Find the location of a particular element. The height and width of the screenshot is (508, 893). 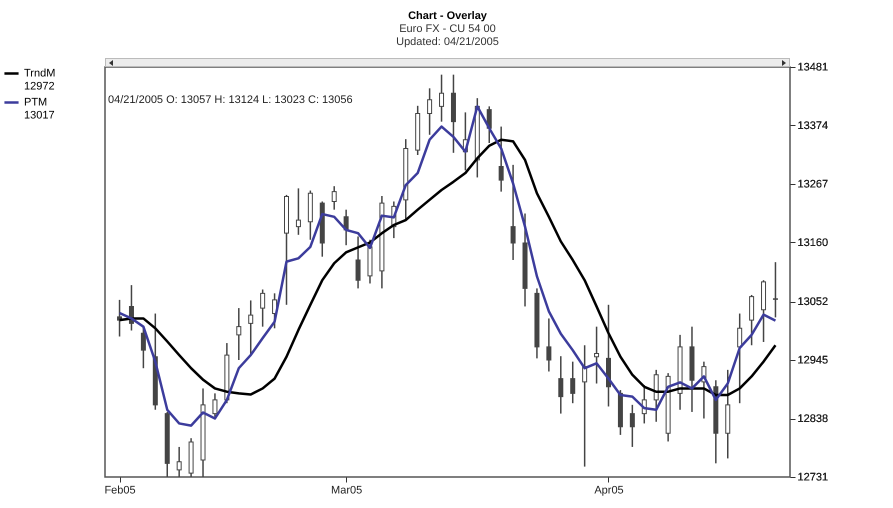

y-tick-label: 13374 is located at coordinates (813, 126).